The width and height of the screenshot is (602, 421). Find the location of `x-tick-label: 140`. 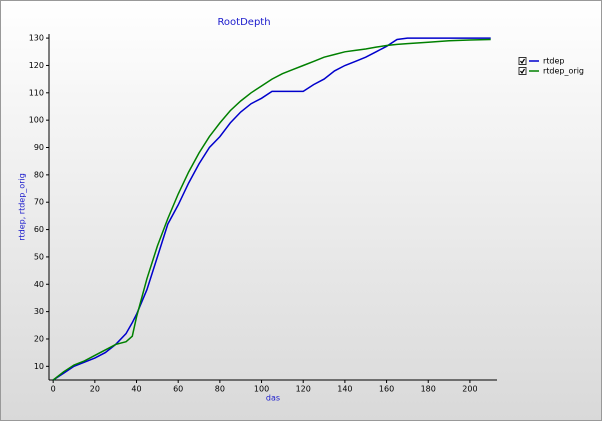

x-tick-label: 140 is located at coordinates (344, 389).